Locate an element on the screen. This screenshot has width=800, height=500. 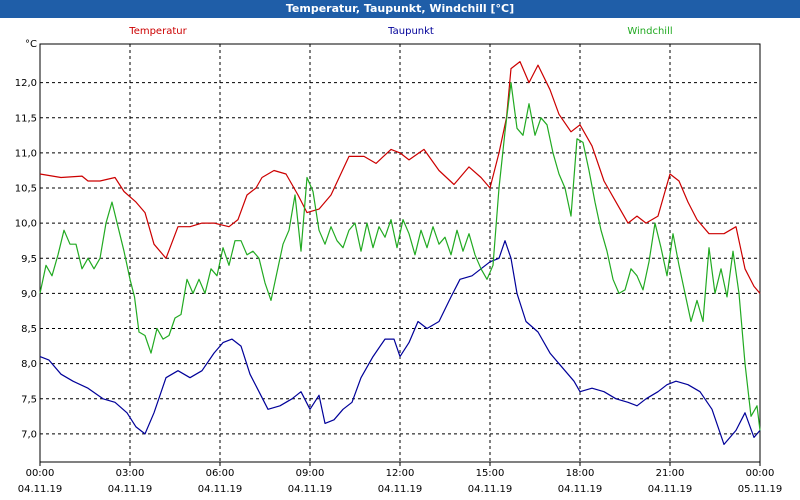
y-axis-unit: °C is located at coordinates (31, 44).